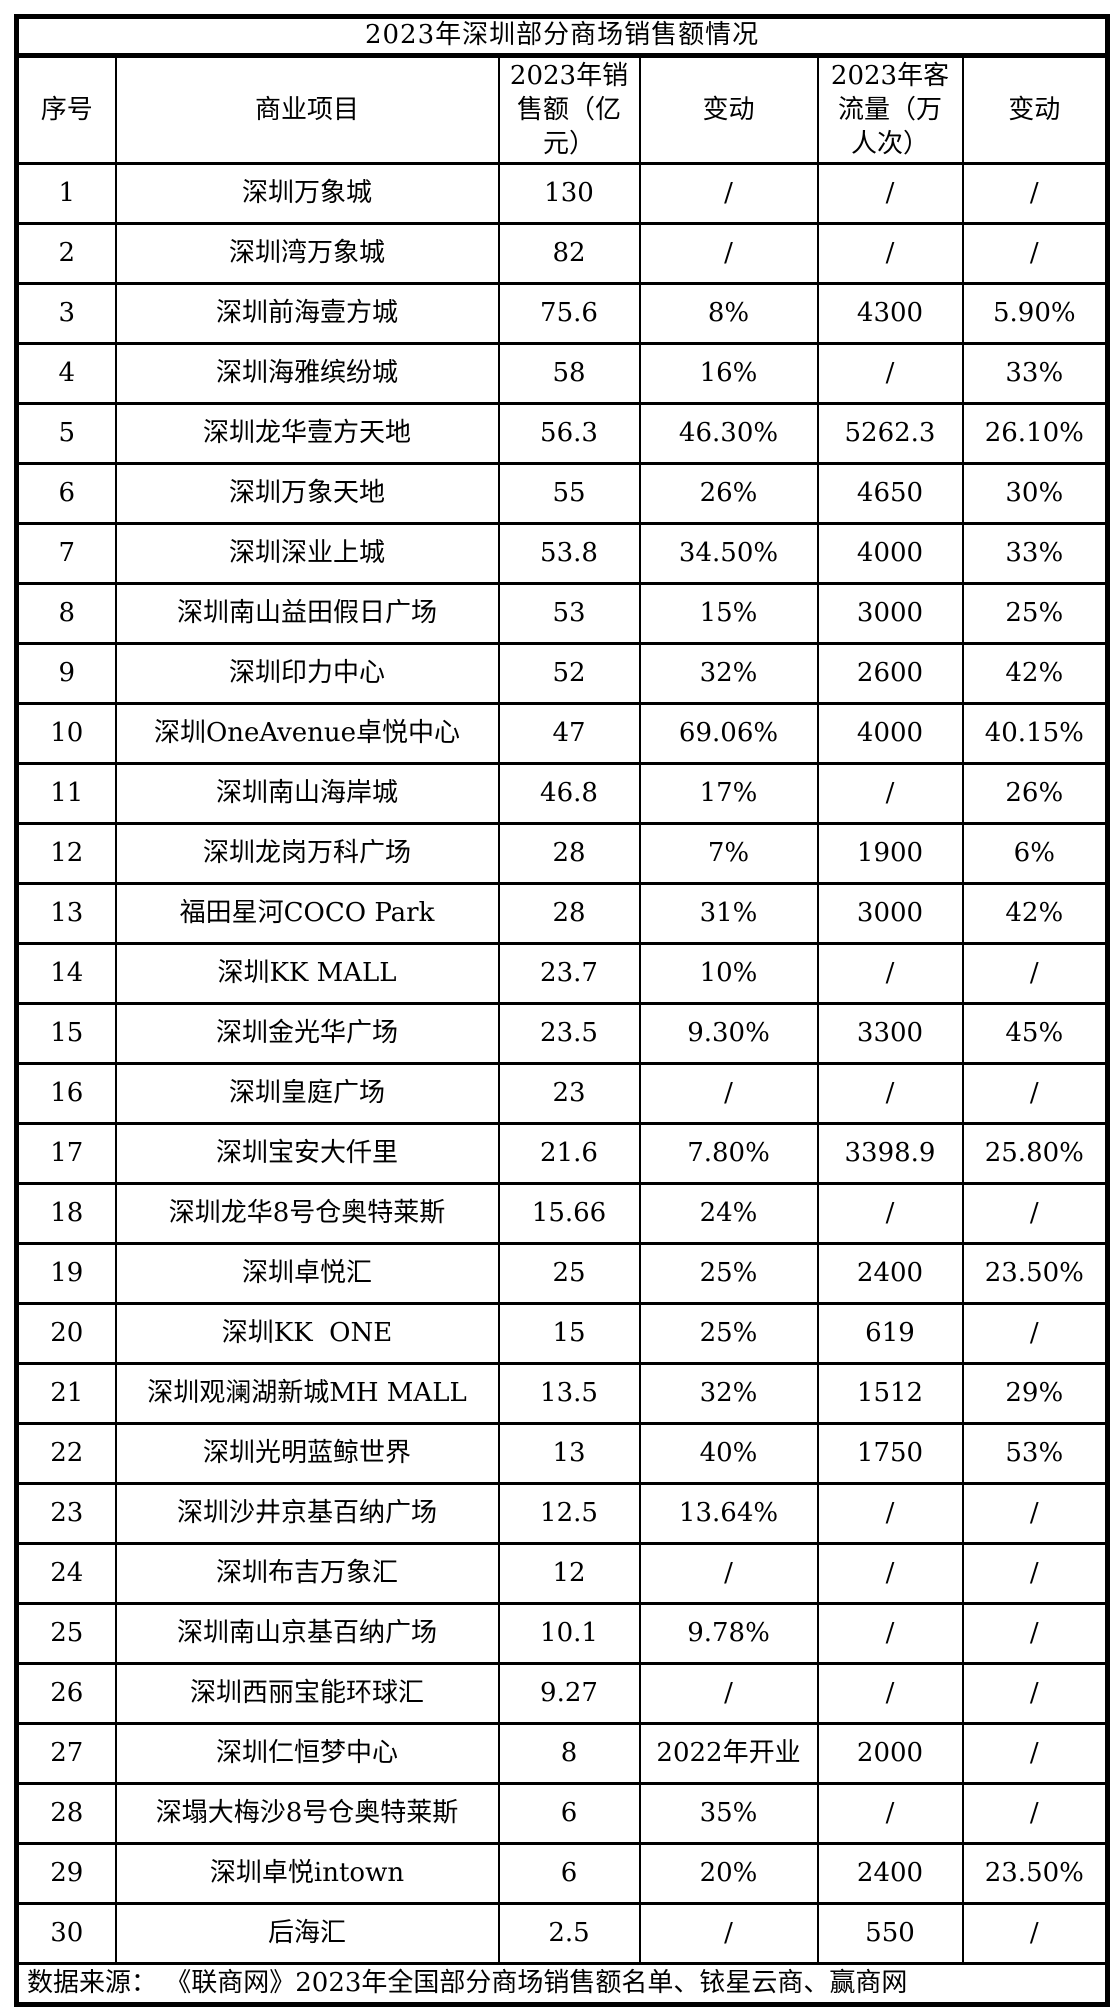 Image resolution: width=1120 pixels, height=2016 pixels. Describe the element at coordinates (66, 973) in the screenshot. I see `rank-cell: 14` at that location.